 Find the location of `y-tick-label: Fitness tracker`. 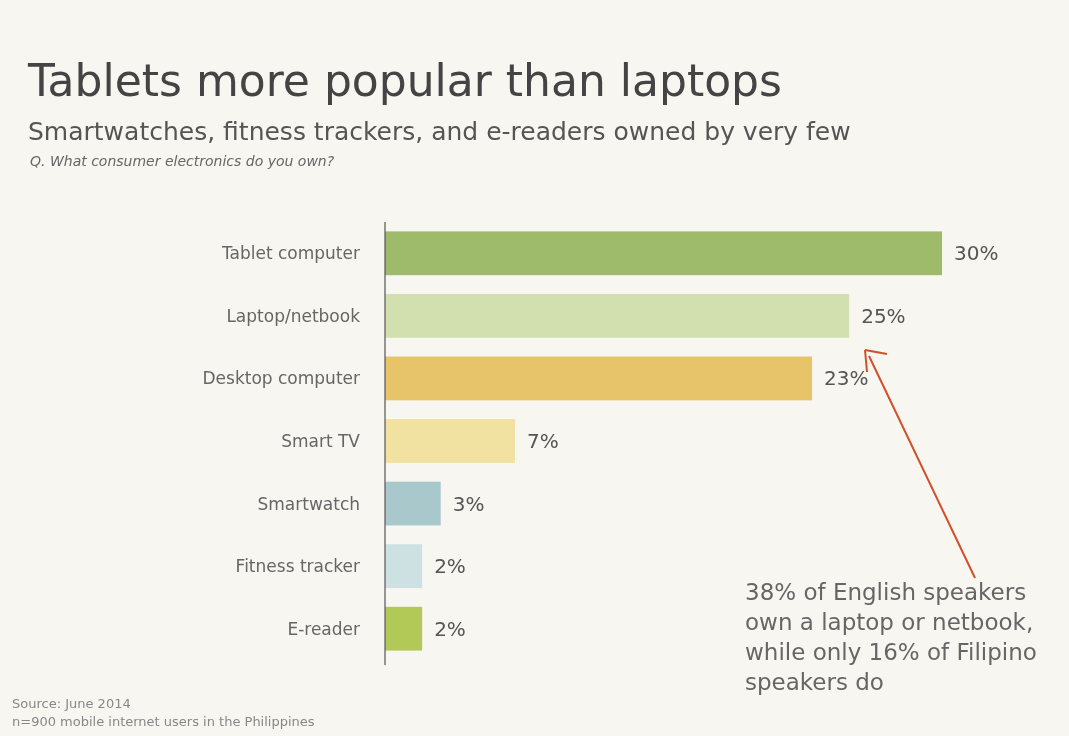

y-tick-label: Fitness tracker is located at coordinates (298, 566).